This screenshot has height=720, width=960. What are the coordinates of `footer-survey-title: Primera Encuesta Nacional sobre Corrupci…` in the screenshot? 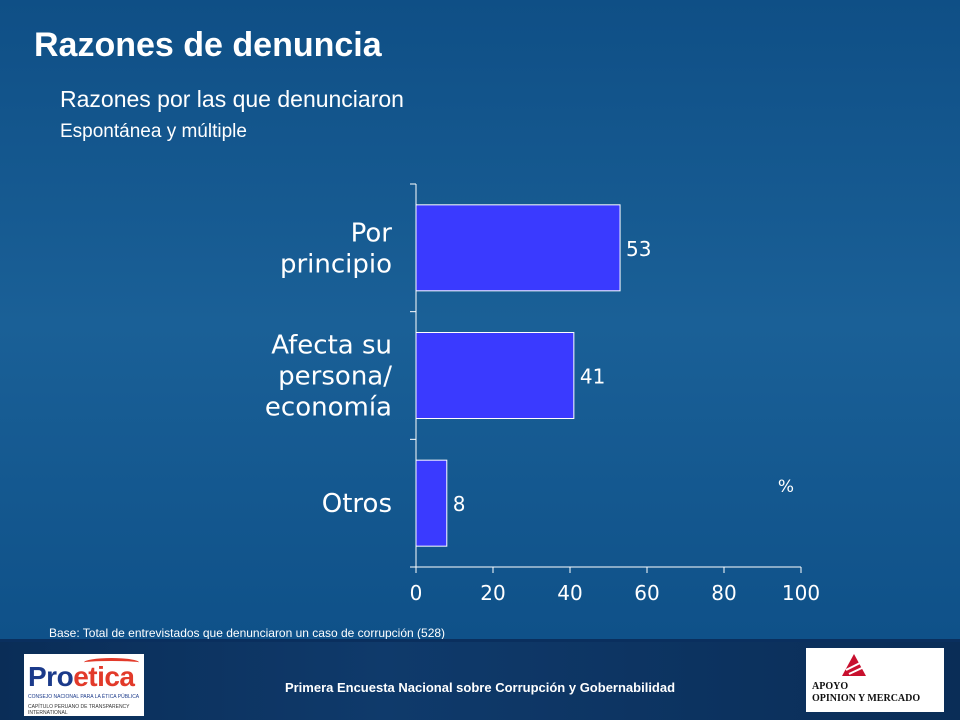 It's located at (480, 687).